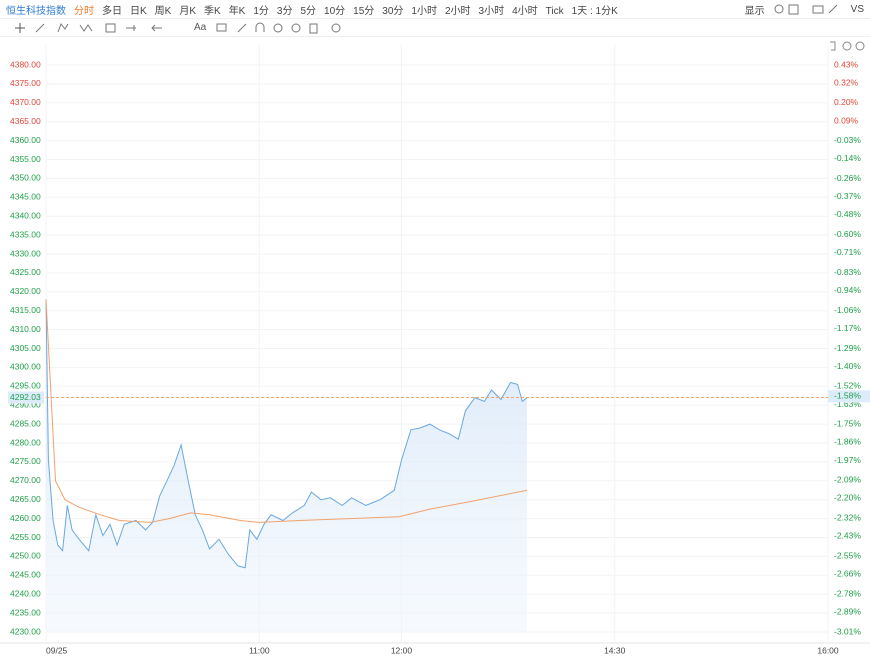  I want to click on y2-tick-label: -0.71%, so click(847, 252).